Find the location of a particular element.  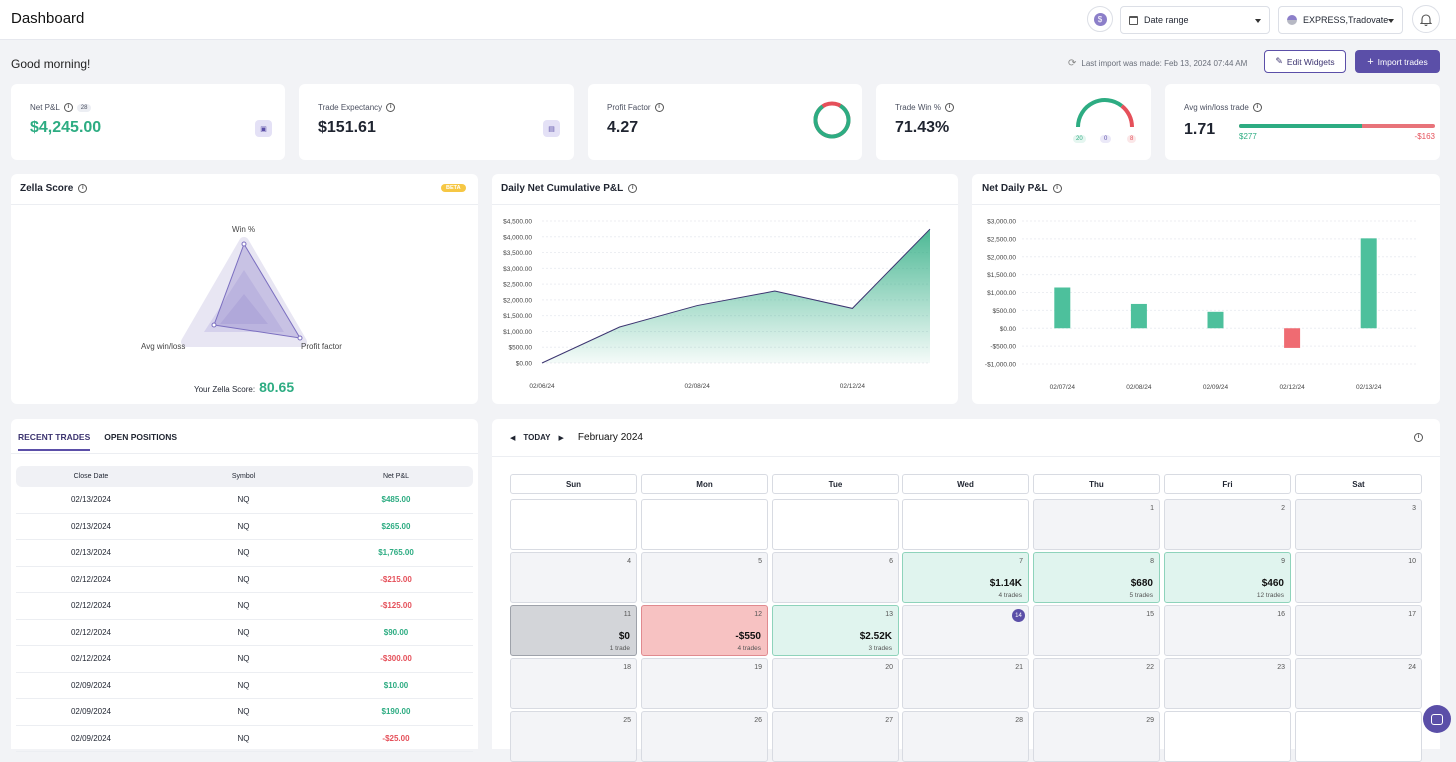

cell-date: 02/12/2024 is located at coordinates (91, 632).